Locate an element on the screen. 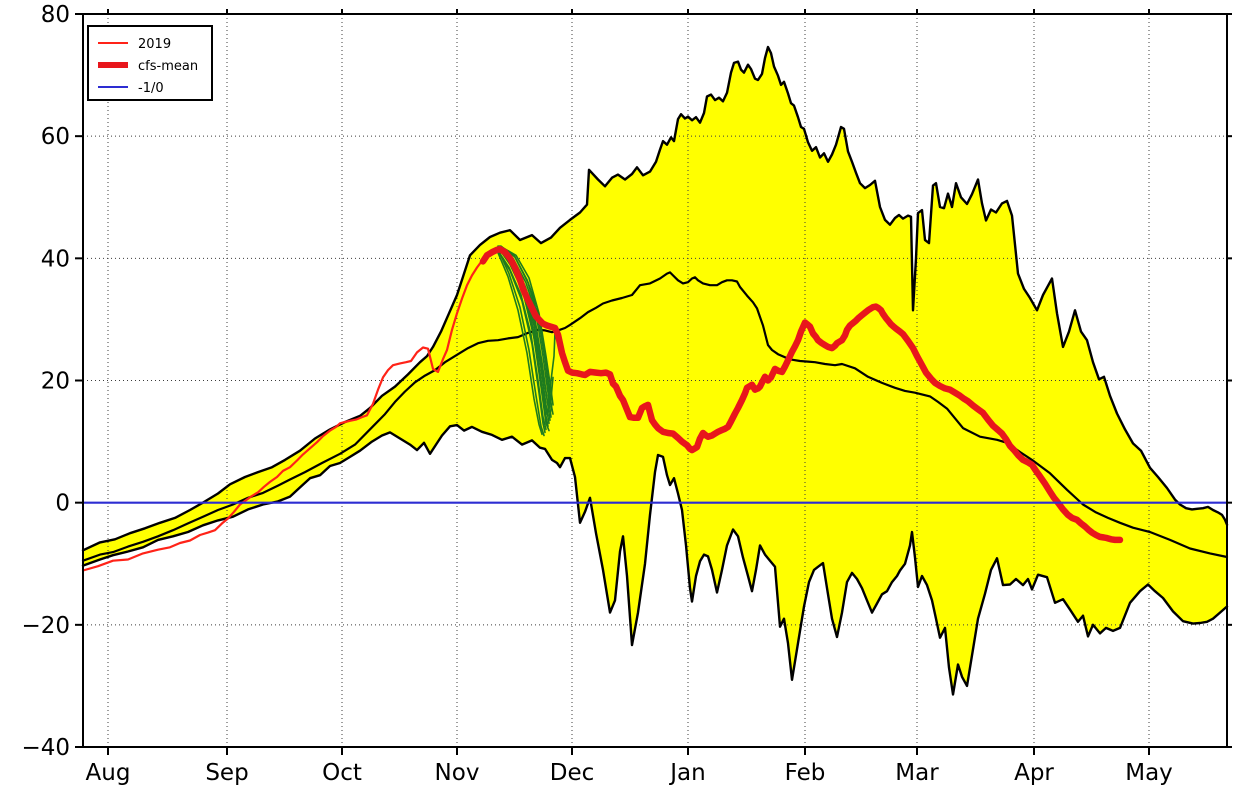  y-tick-label: 60 is located at coordinates (55, 137).